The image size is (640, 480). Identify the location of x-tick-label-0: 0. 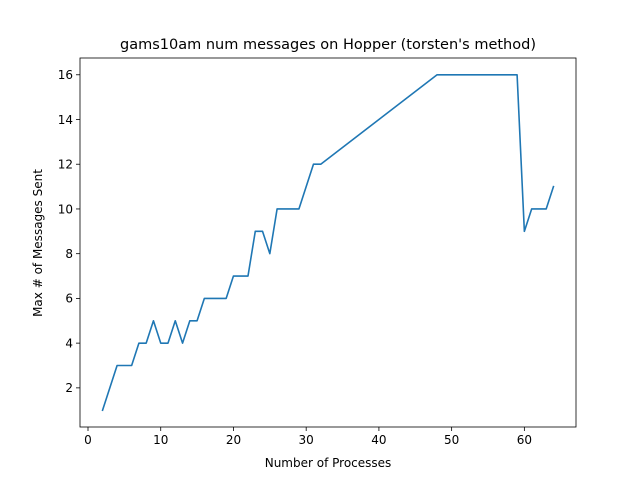
(88, 440).